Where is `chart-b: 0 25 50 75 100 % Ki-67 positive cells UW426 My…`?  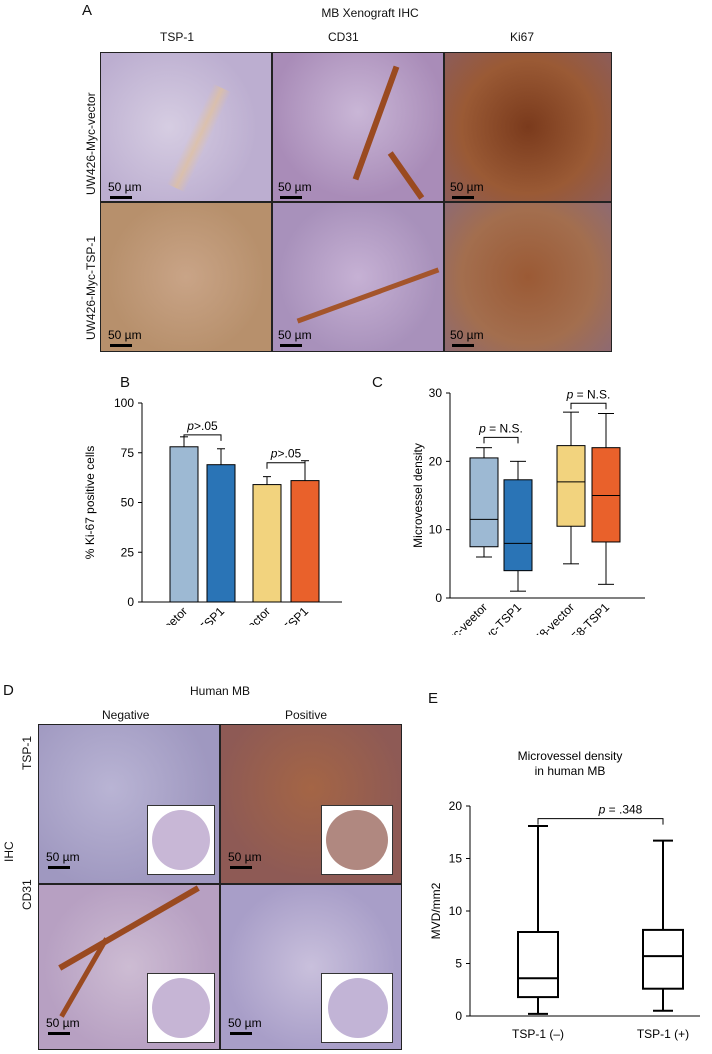 chart-b: 0 25 50 75 100 % Ki-67 positive cells UW426 My… is located at coordinates (212, 510).